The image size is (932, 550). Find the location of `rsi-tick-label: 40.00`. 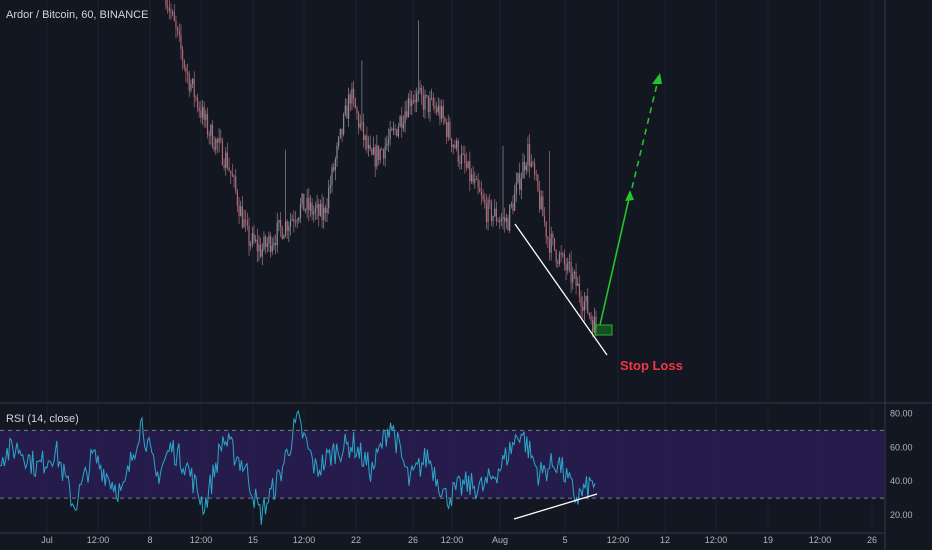

rsi-tick-label: 40.00 is located at coordinates (901, 481).